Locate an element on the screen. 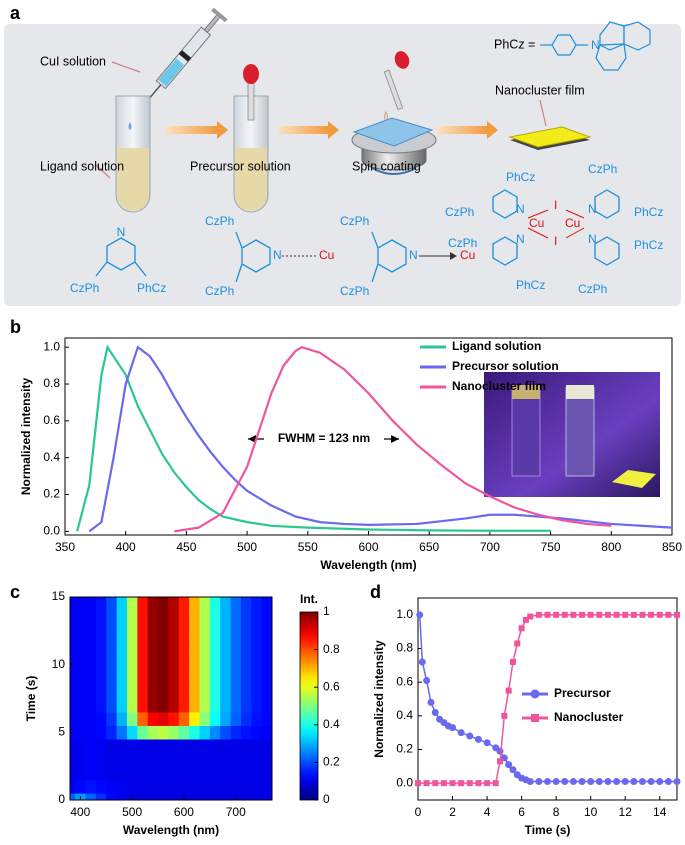 The width and height of the screenshot is (685, 845). x-axis-label: Wavelength (nm) is located at coordinates (368, 565).